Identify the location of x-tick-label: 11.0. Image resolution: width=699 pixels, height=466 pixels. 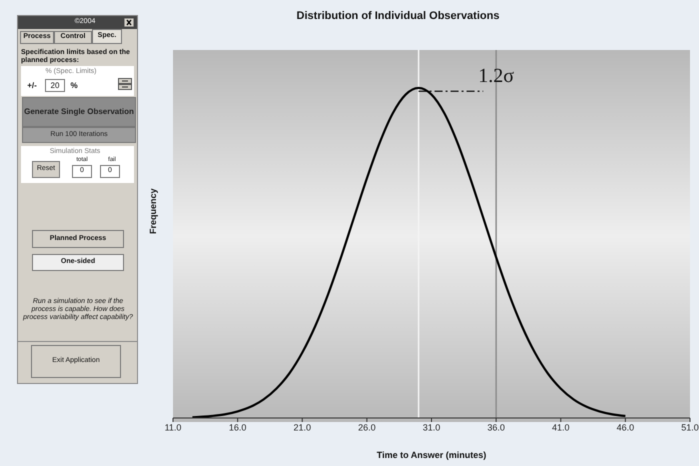
(173, 427).